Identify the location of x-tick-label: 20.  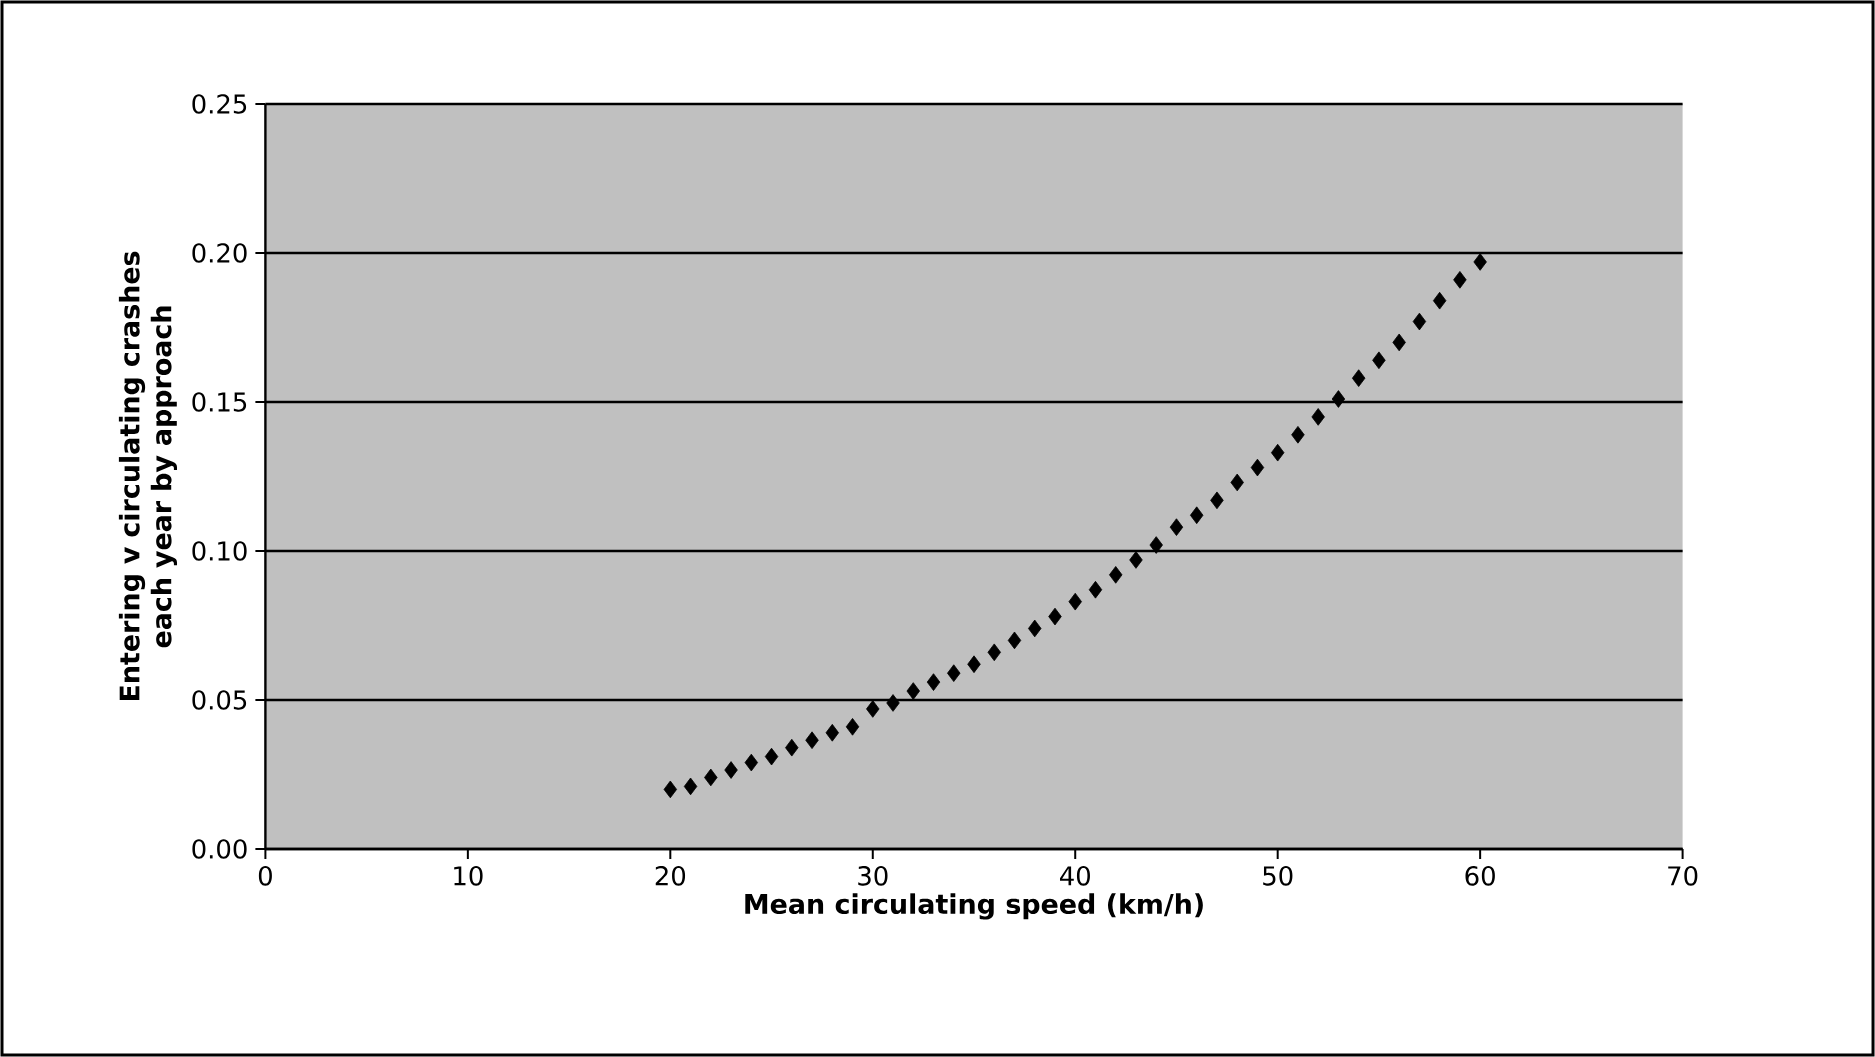
(670, 876).